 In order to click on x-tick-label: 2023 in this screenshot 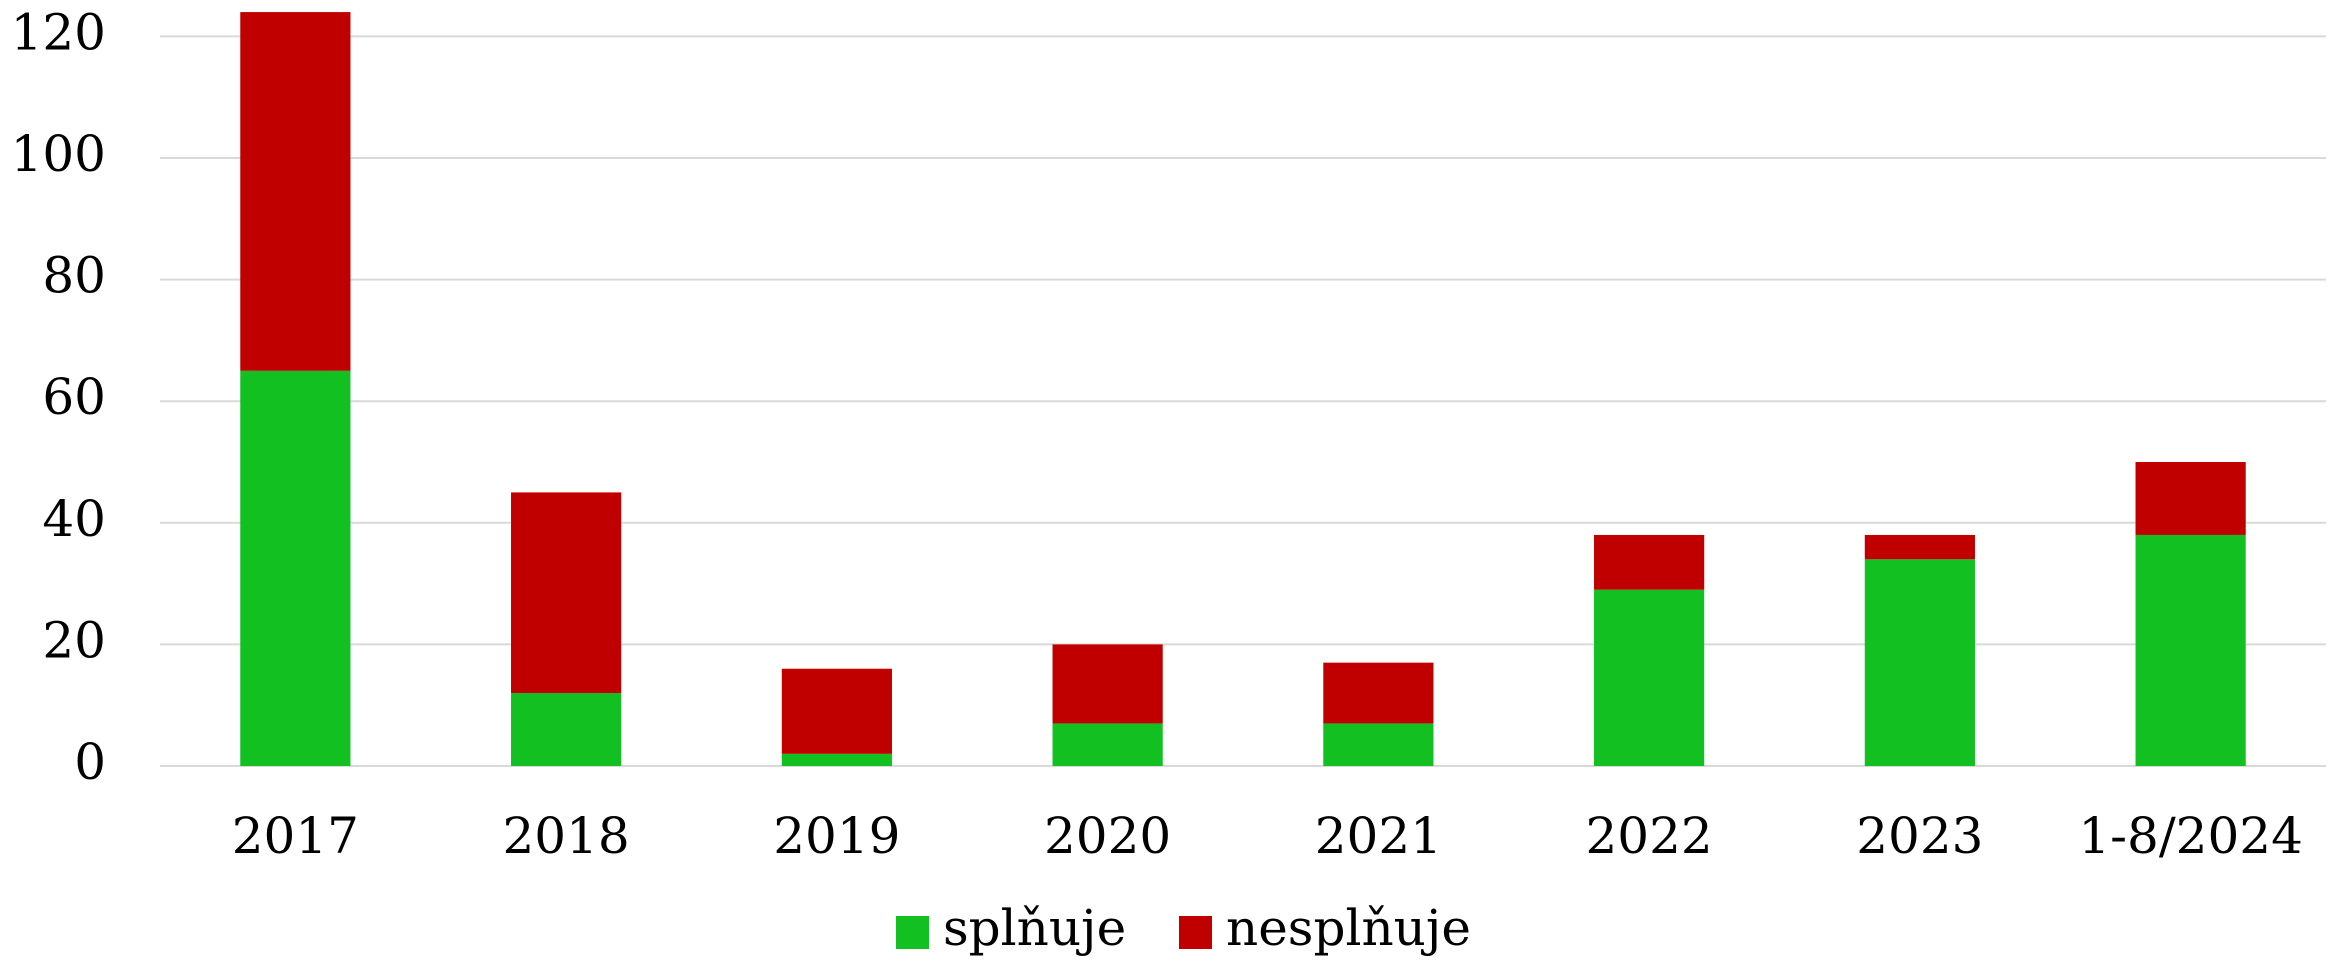, I will do `click(1919, 836)`.